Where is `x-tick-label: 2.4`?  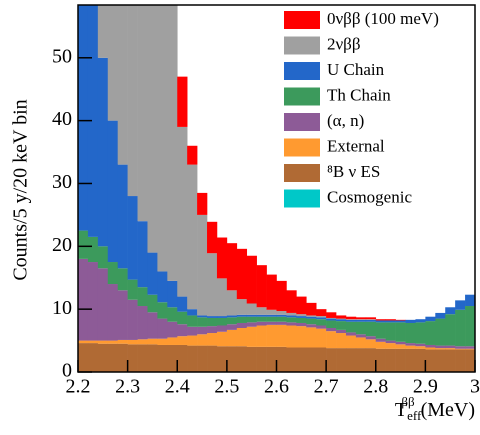 x-tick-label: 2.4 is located at coordinates (177, 387).